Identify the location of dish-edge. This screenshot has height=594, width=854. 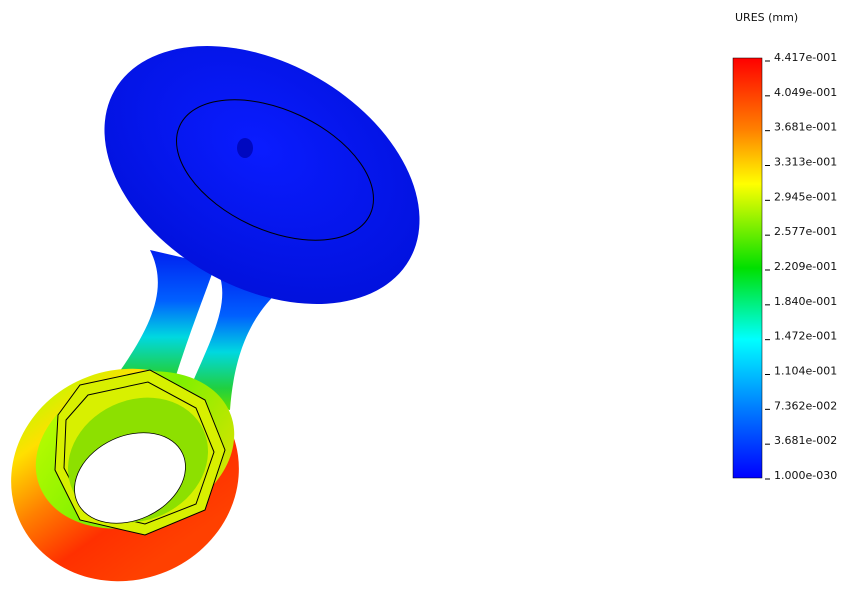
(275, 170).